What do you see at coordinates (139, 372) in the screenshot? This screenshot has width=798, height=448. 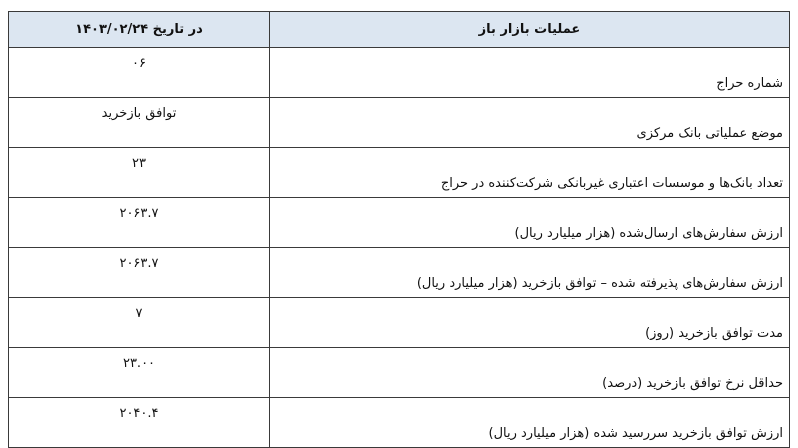 I see `row-value: ۲۳.۰۰` at bounding box center [139, 372].